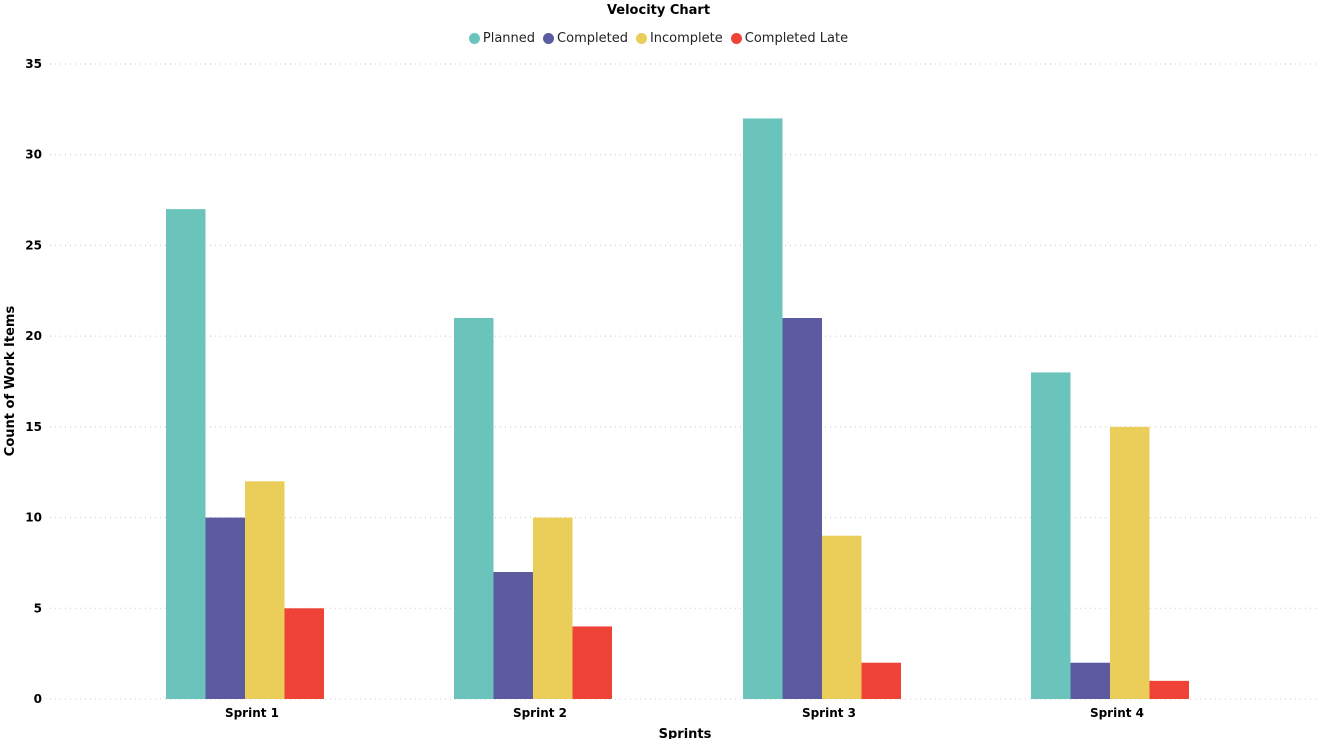 Image resolution: width=1317 pixels, height=739 pixels. What do you see at coordinates (592, 38) in the screenshot?
I see `legend-label: Completed` at bounding box center [592, 38].